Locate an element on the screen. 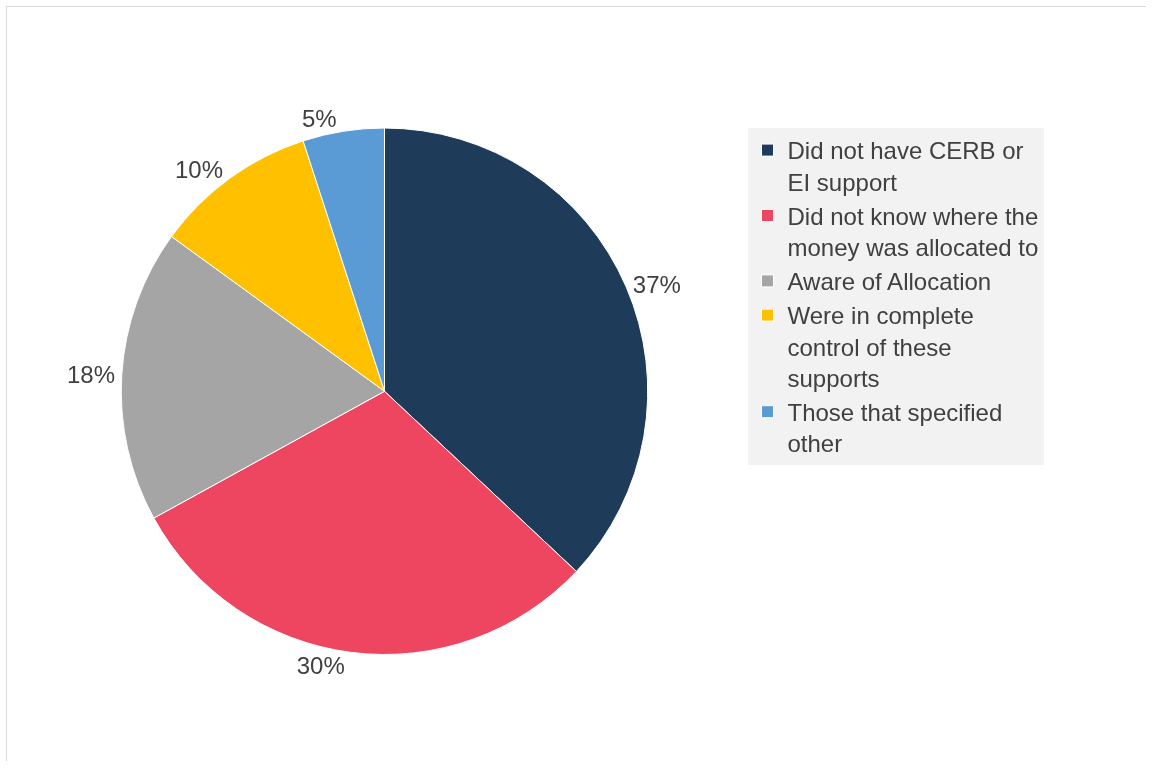 Image resolution: width=1153 pixels, height=770 pixels. data-label: 18% is located at coordinates (91, 375).